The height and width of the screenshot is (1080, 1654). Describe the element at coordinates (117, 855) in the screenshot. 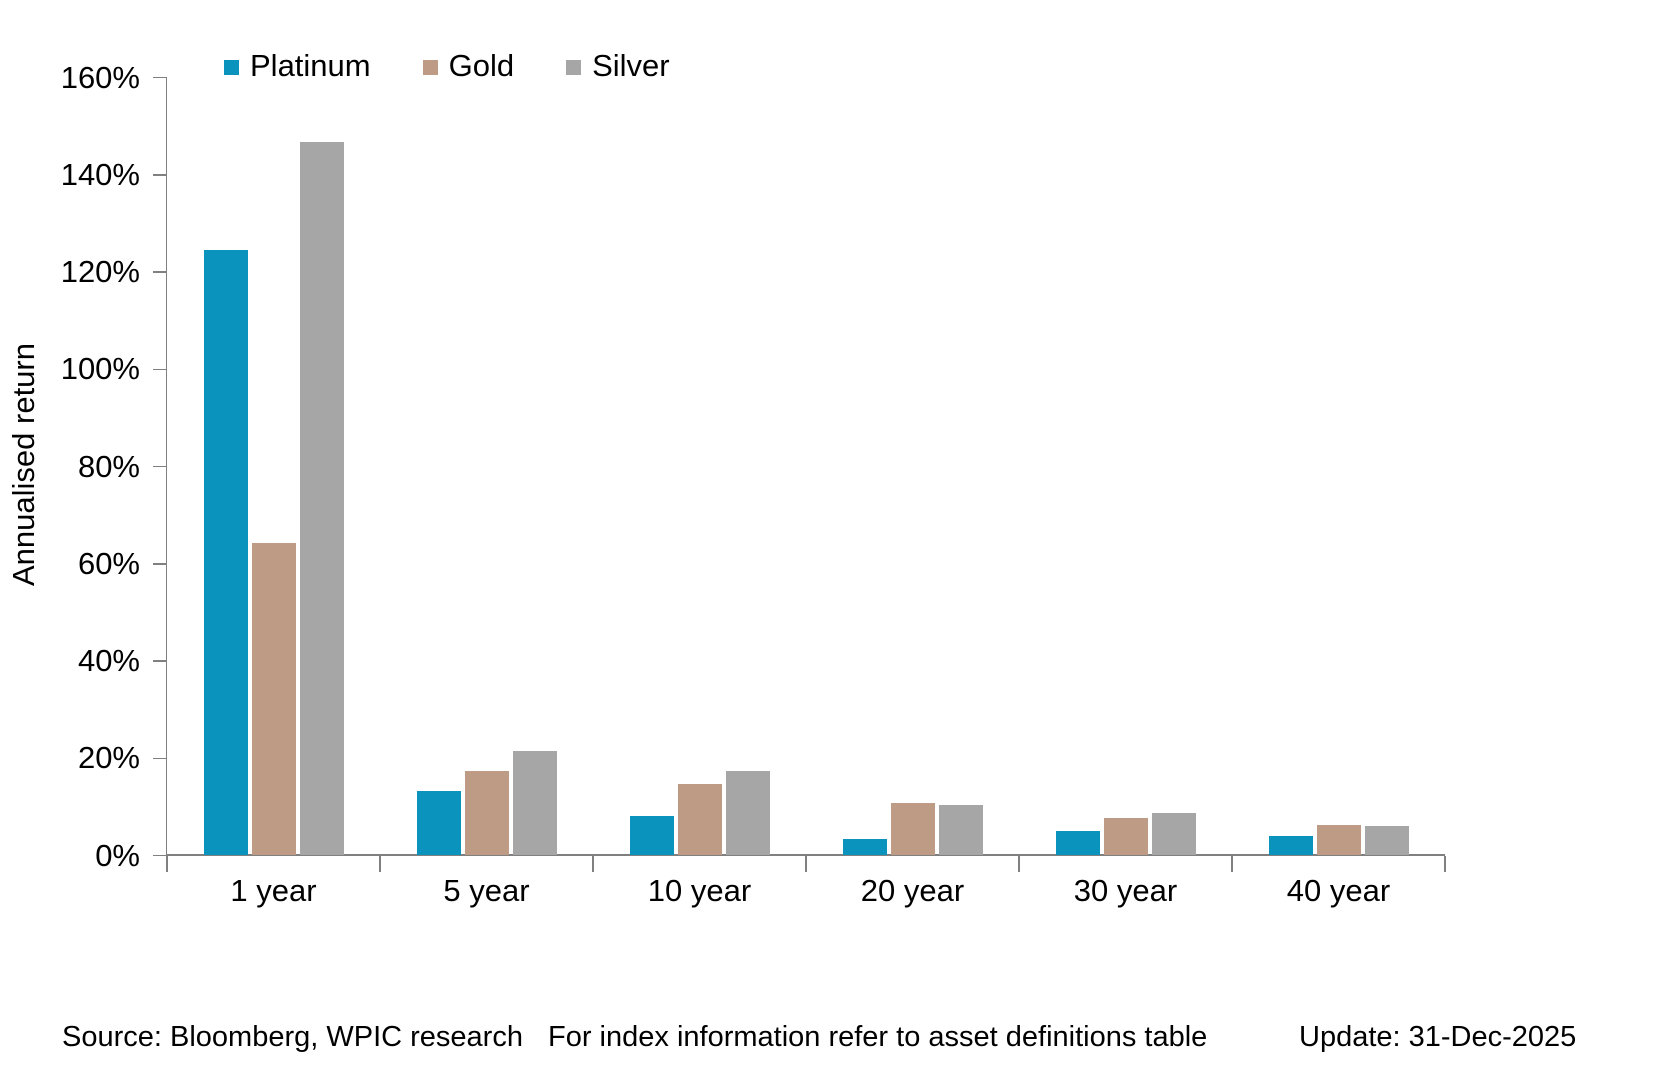

I see `y-tick-label: 0%` at that location.